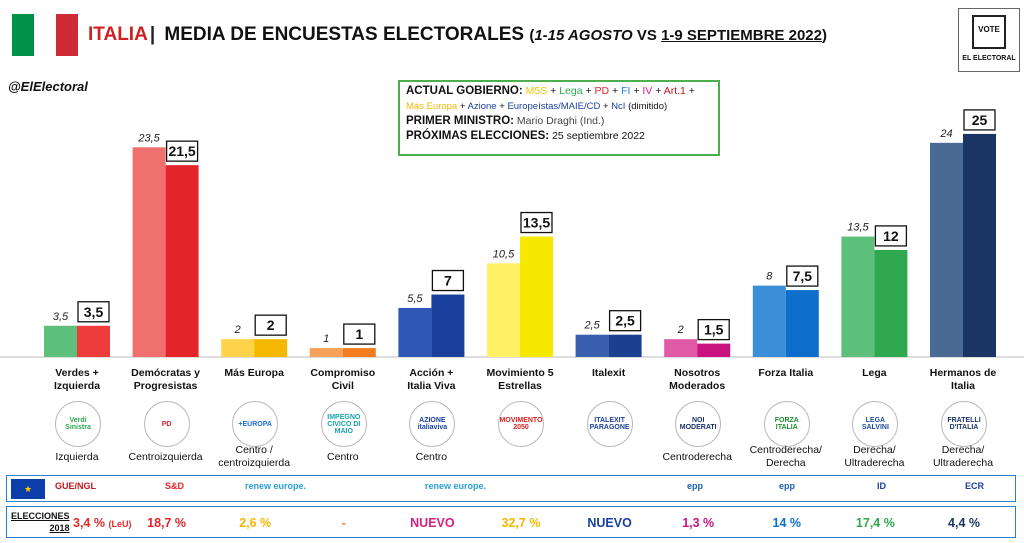  I want to click on gov-pm-value: Mario Draghi (Ind.), so click(560, 121).